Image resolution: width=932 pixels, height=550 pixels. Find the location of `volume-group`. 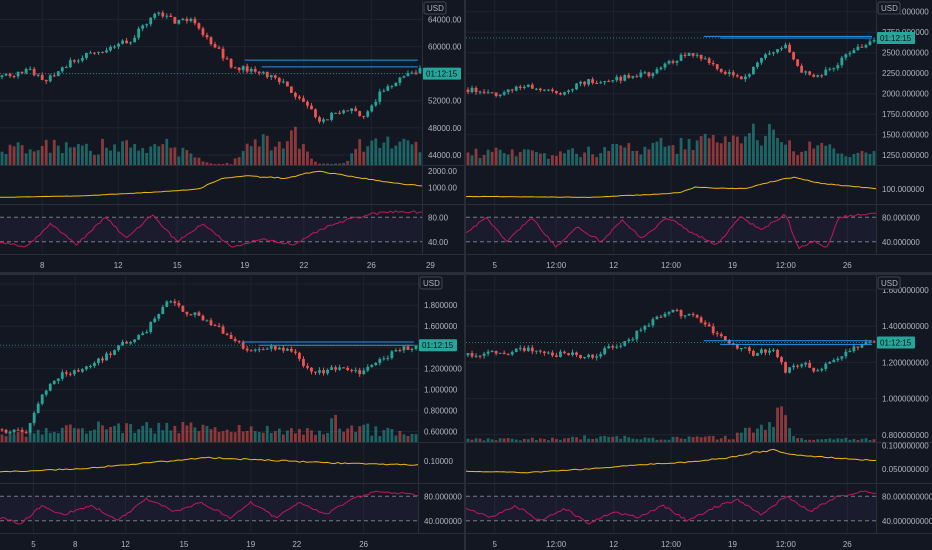

volume-group is located at coordinates (211, 145).